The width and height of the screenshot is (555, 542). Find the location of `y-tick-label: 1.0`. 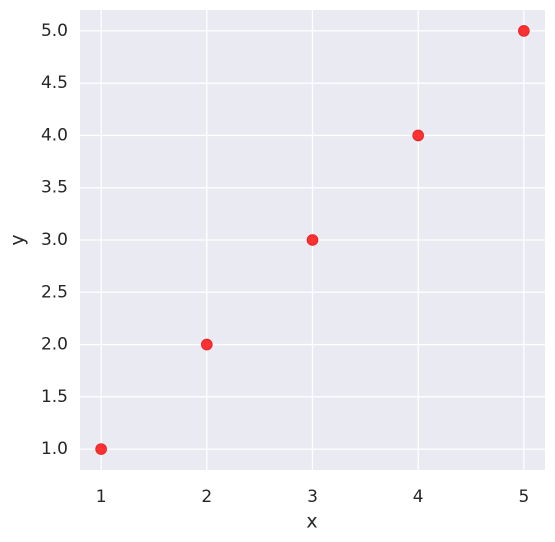

y-tick-label: 1.0 is located at coordinates (54, 449).